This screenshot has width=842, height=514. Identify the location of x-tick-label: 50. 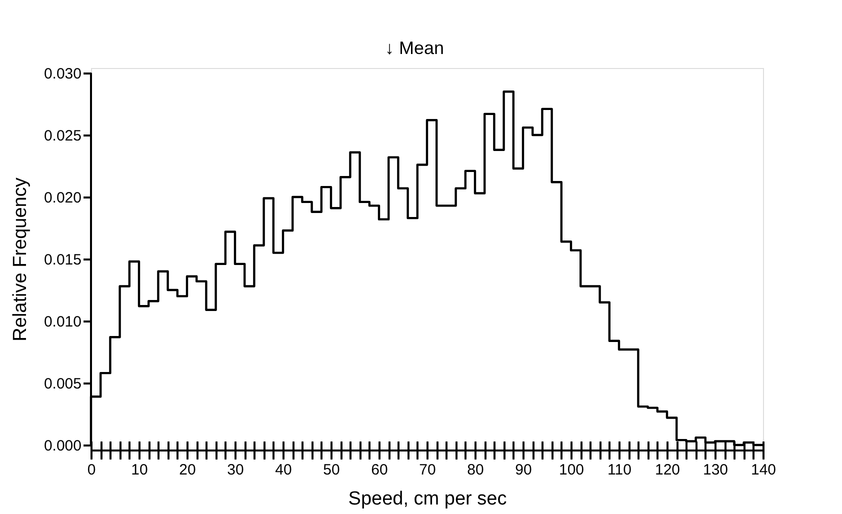
(331, 470).